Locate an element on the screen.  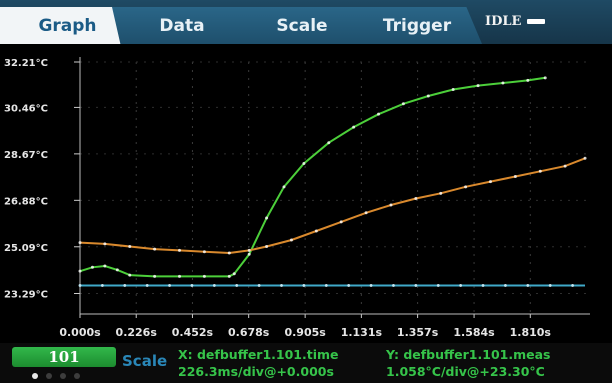
x-tick-label: 0.905s is located at coordinates (305, 332).